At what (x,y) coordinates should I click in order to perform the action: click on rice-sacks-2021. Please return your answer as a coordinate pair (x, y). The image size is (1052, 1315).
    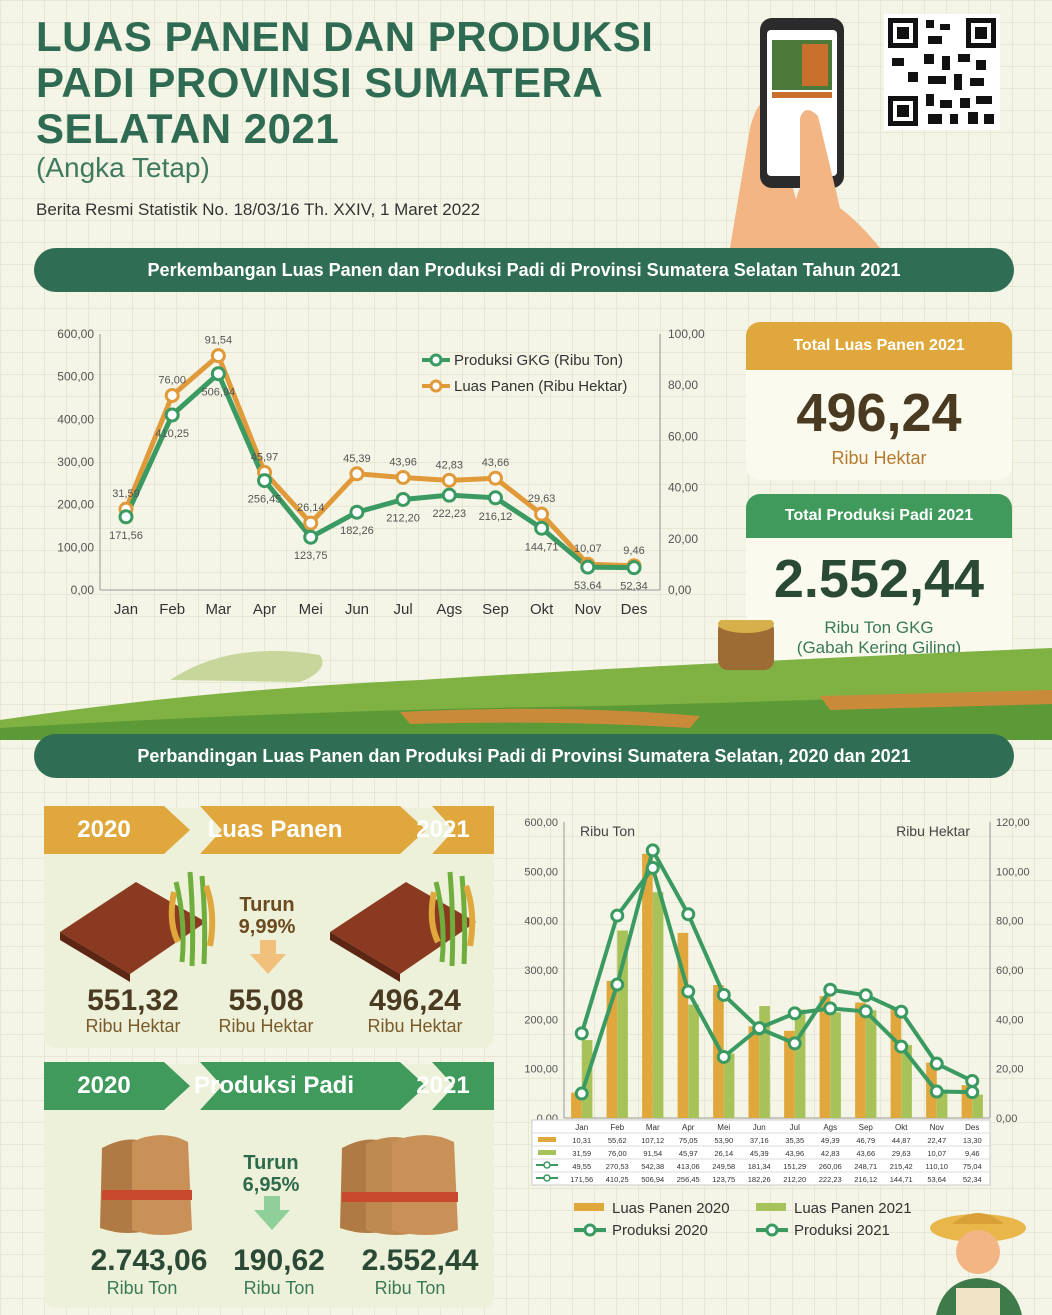
    Looking at the image, I should click on (399, 1185).